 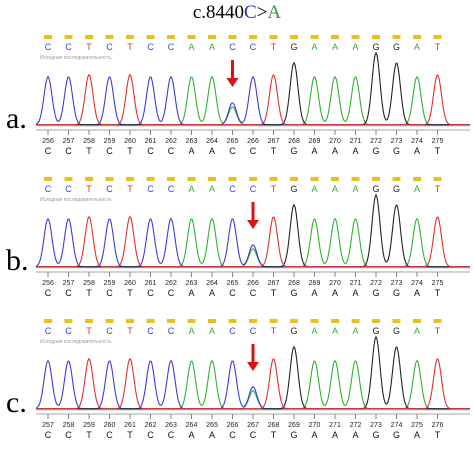 What do you see at coordinates (218, 12) in the screenshot?
I see `title-prefix: c.8440` at bounding box center [218, 12].